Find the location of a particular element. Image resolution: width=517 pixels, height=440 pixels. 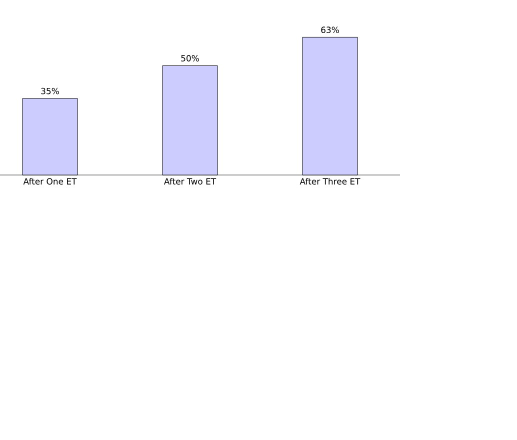

x-tick-label: After Two ET is located at coordinates (190, 181).